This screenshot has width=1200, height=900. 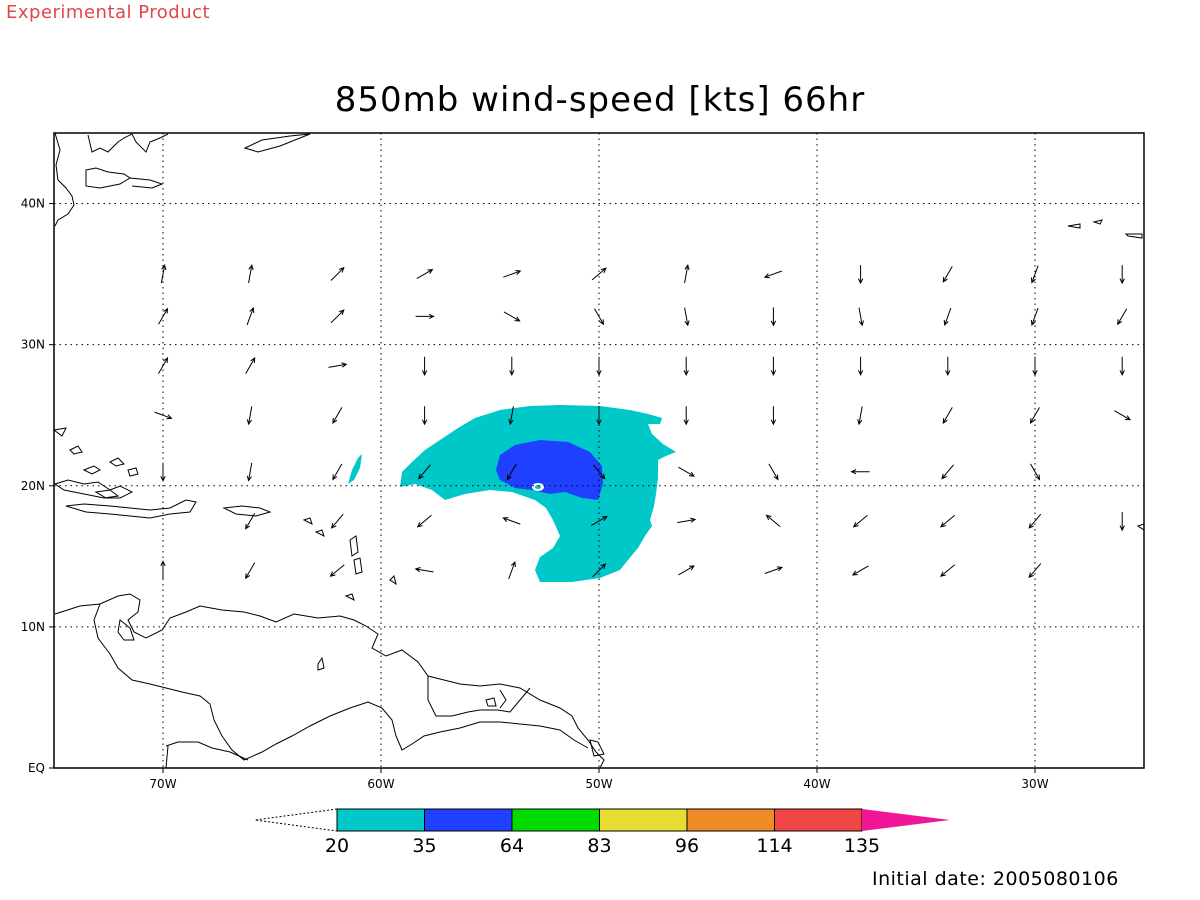 What do you see at coordinates (816, 784) in the screenshot?
I see `lon-tick-label: 40W` at bounding box center [816, 784].